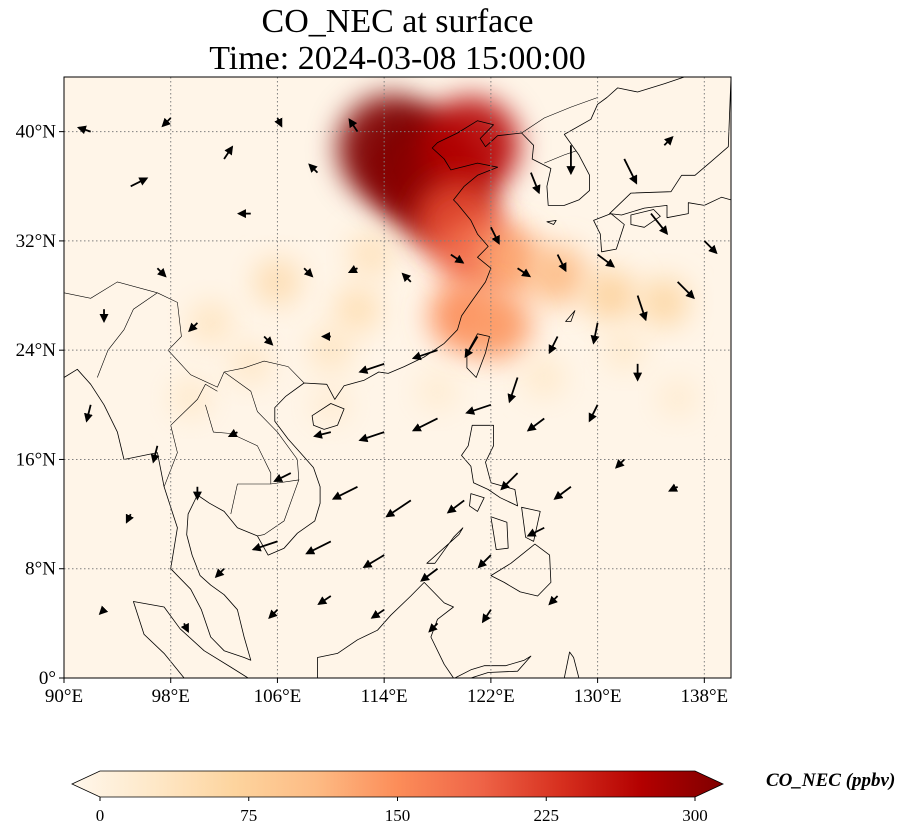 The height and width of the screenshot is (836, 920). I want to click on y-tick-label: 24°N, so click(36, 350).